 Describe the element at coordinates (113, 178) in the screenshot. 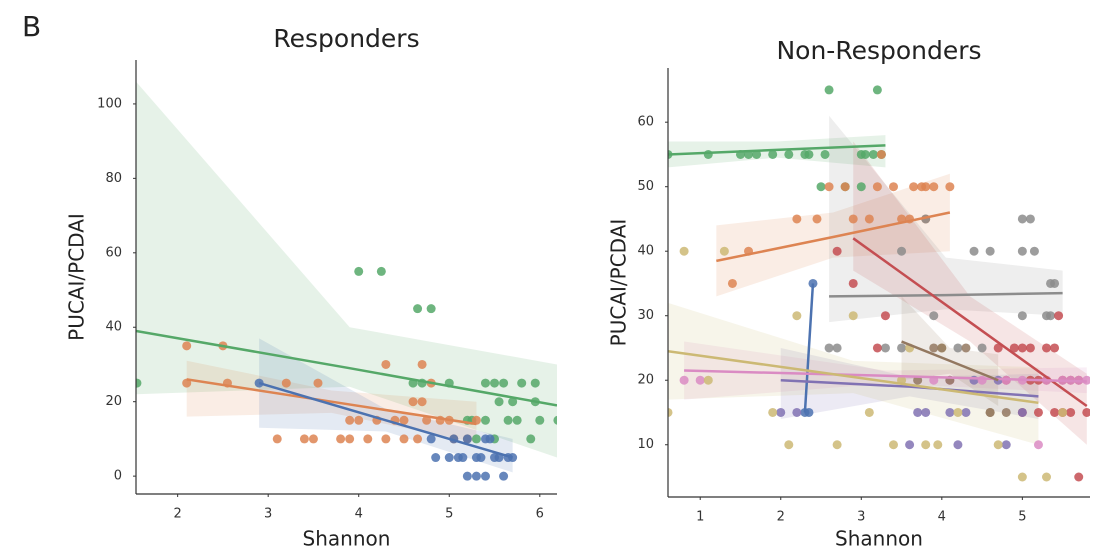

I see `y-tick-label: 80` at that location.